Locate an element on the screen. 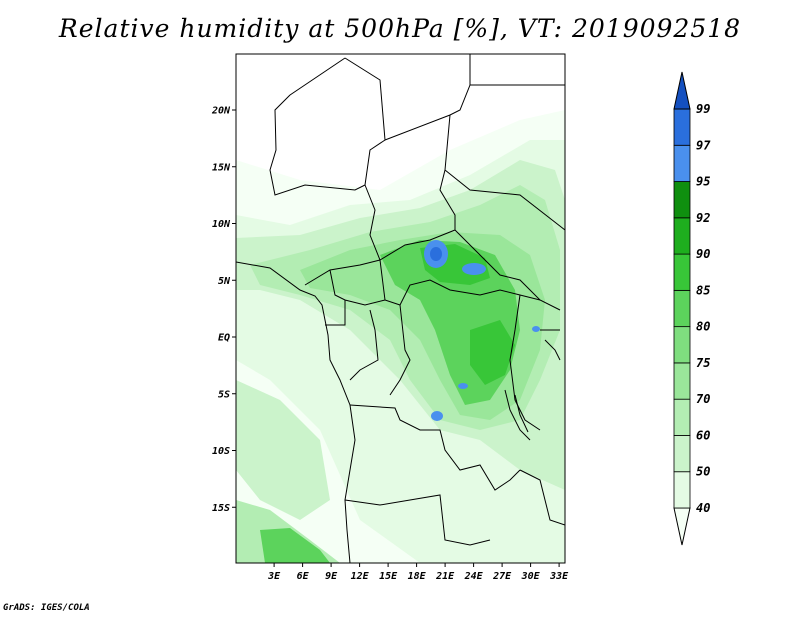 The width and height of the screenshot is (800, 618). humidity-contour-90-east is located at coordinates (492, 352).